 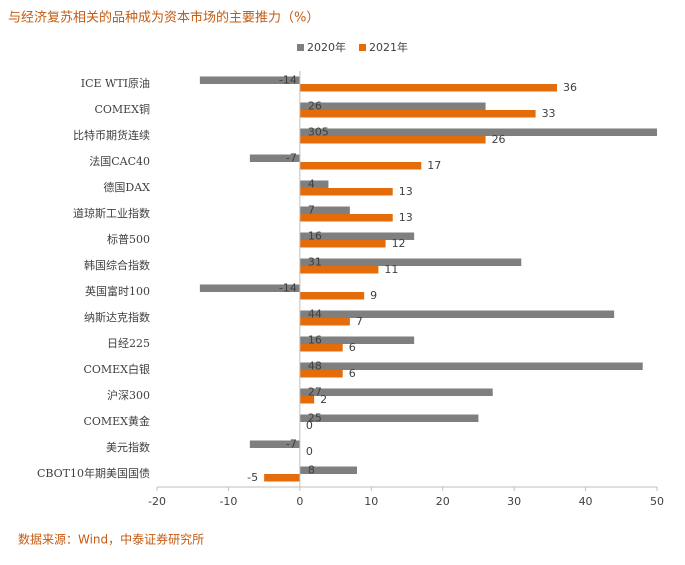 What do you see at coordinates (128, 447) in the screenshot?
I see `y-tick-label: 美元指数` at bounding box center [128, 447].